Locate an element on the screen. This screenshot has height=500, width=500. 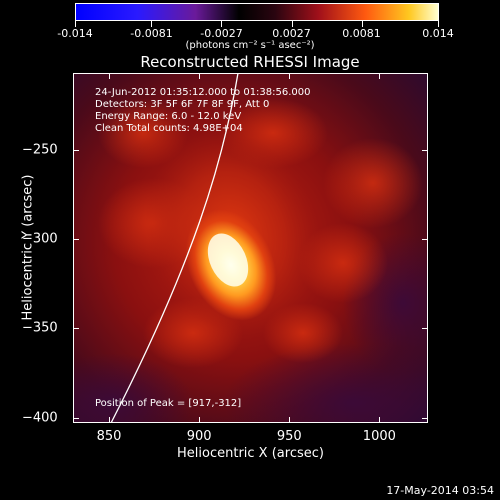
energy-range-label: Energy Range: 6.0 - 12.0 keV is located at coordinates (168, 116).